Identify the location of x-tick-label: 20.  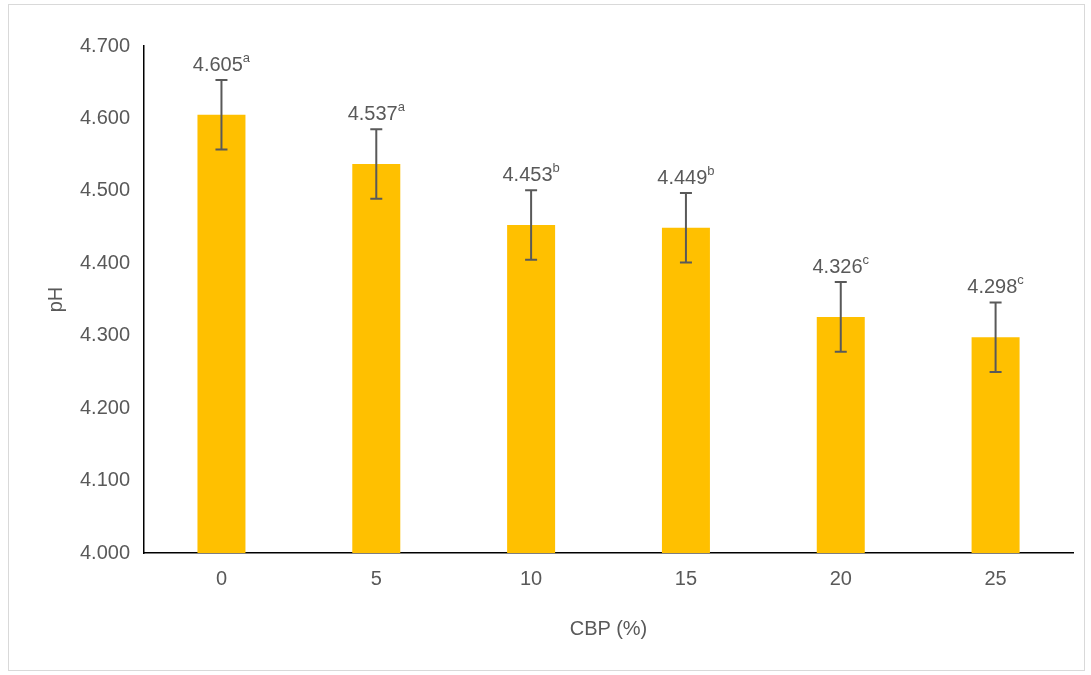
(840, 577).